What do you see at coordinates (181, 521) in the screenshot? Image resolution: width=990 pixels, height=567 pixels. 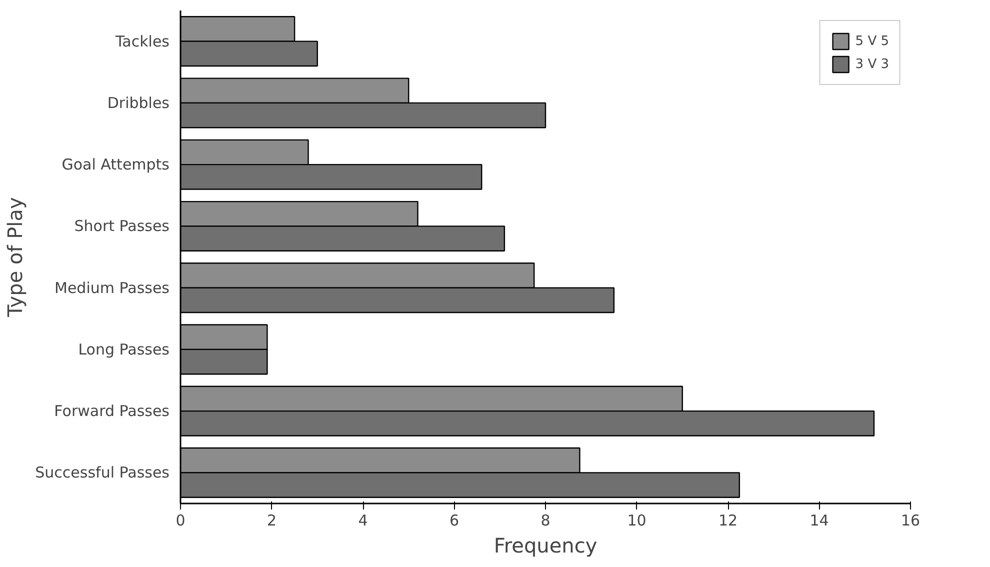 I see `x-tick-label: 0` at bounding box center [181, 521].